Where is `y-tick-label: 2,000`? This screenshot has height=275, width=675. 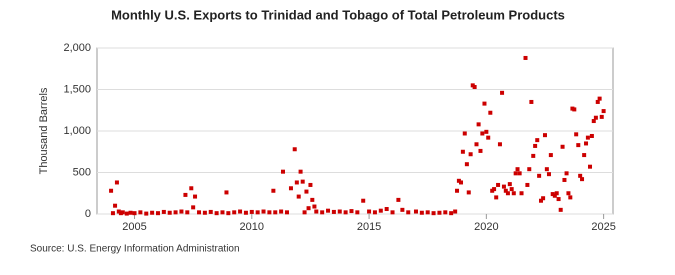
y-tick-label: 2,000 is located at coordinates (77, 48).